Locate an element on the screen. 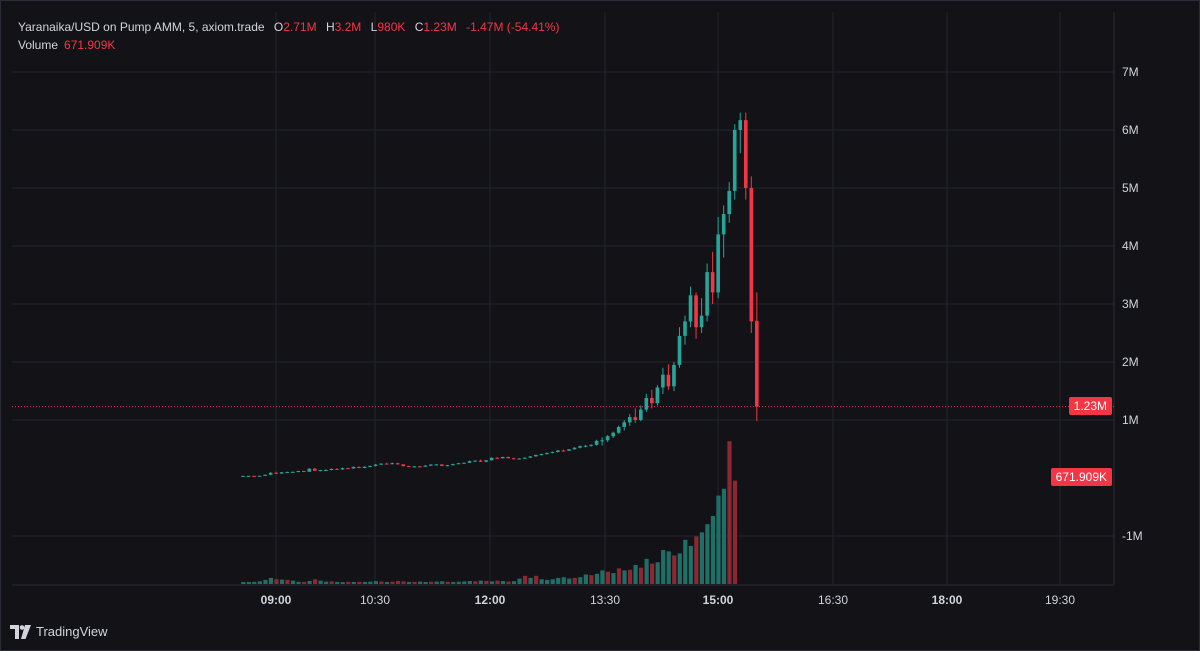 This screenshot has width=1200, height=651. tradingview-logo: TradingView is located at coordinates (59, 631).